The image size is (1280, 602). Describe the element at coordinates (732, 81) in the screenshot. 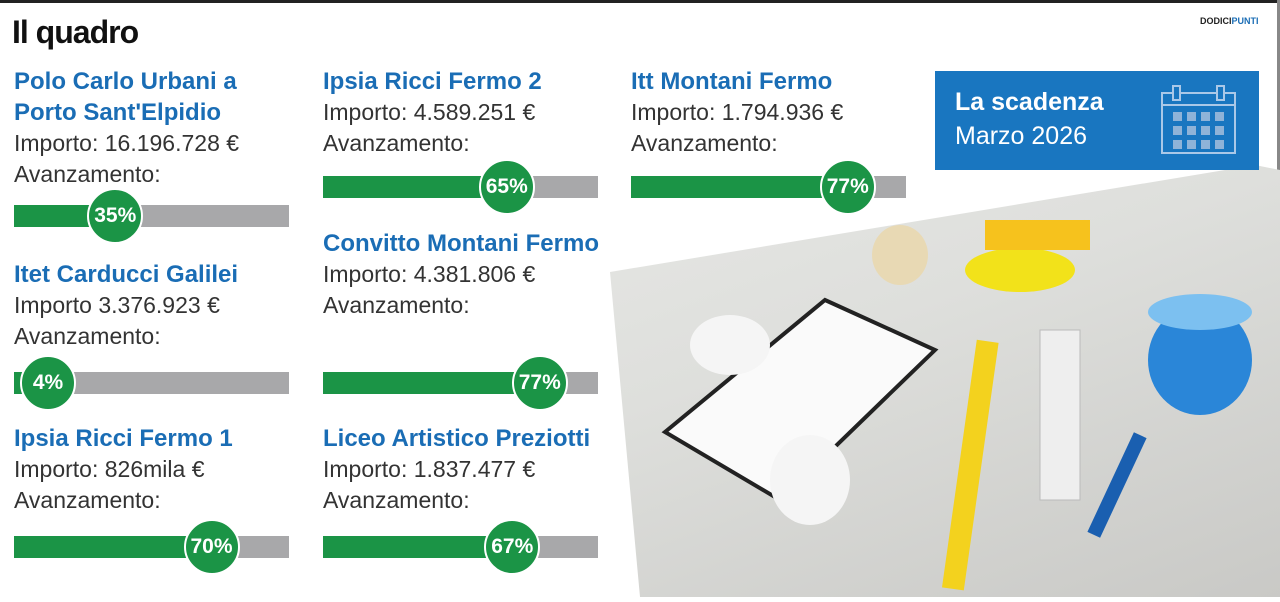

I see `project-name: Itt Montani Fermo` at that location.